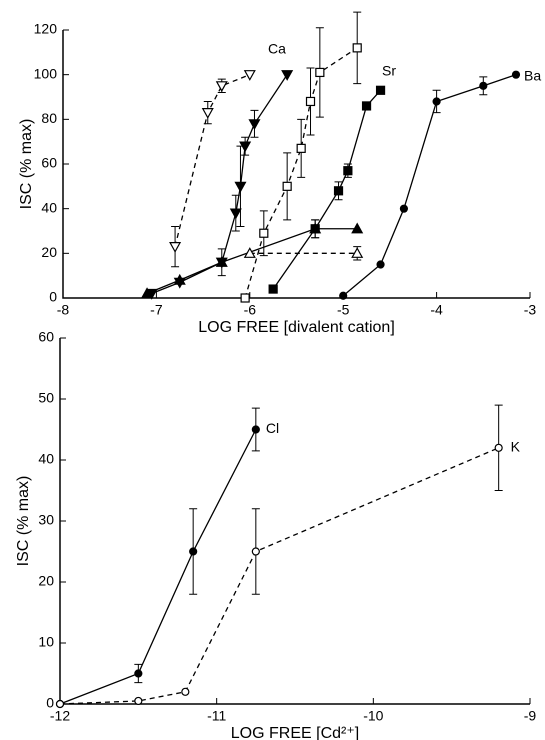 The width and height of the screenshot is (545, 740). I want to click on series-label: K, so click(516, 447).